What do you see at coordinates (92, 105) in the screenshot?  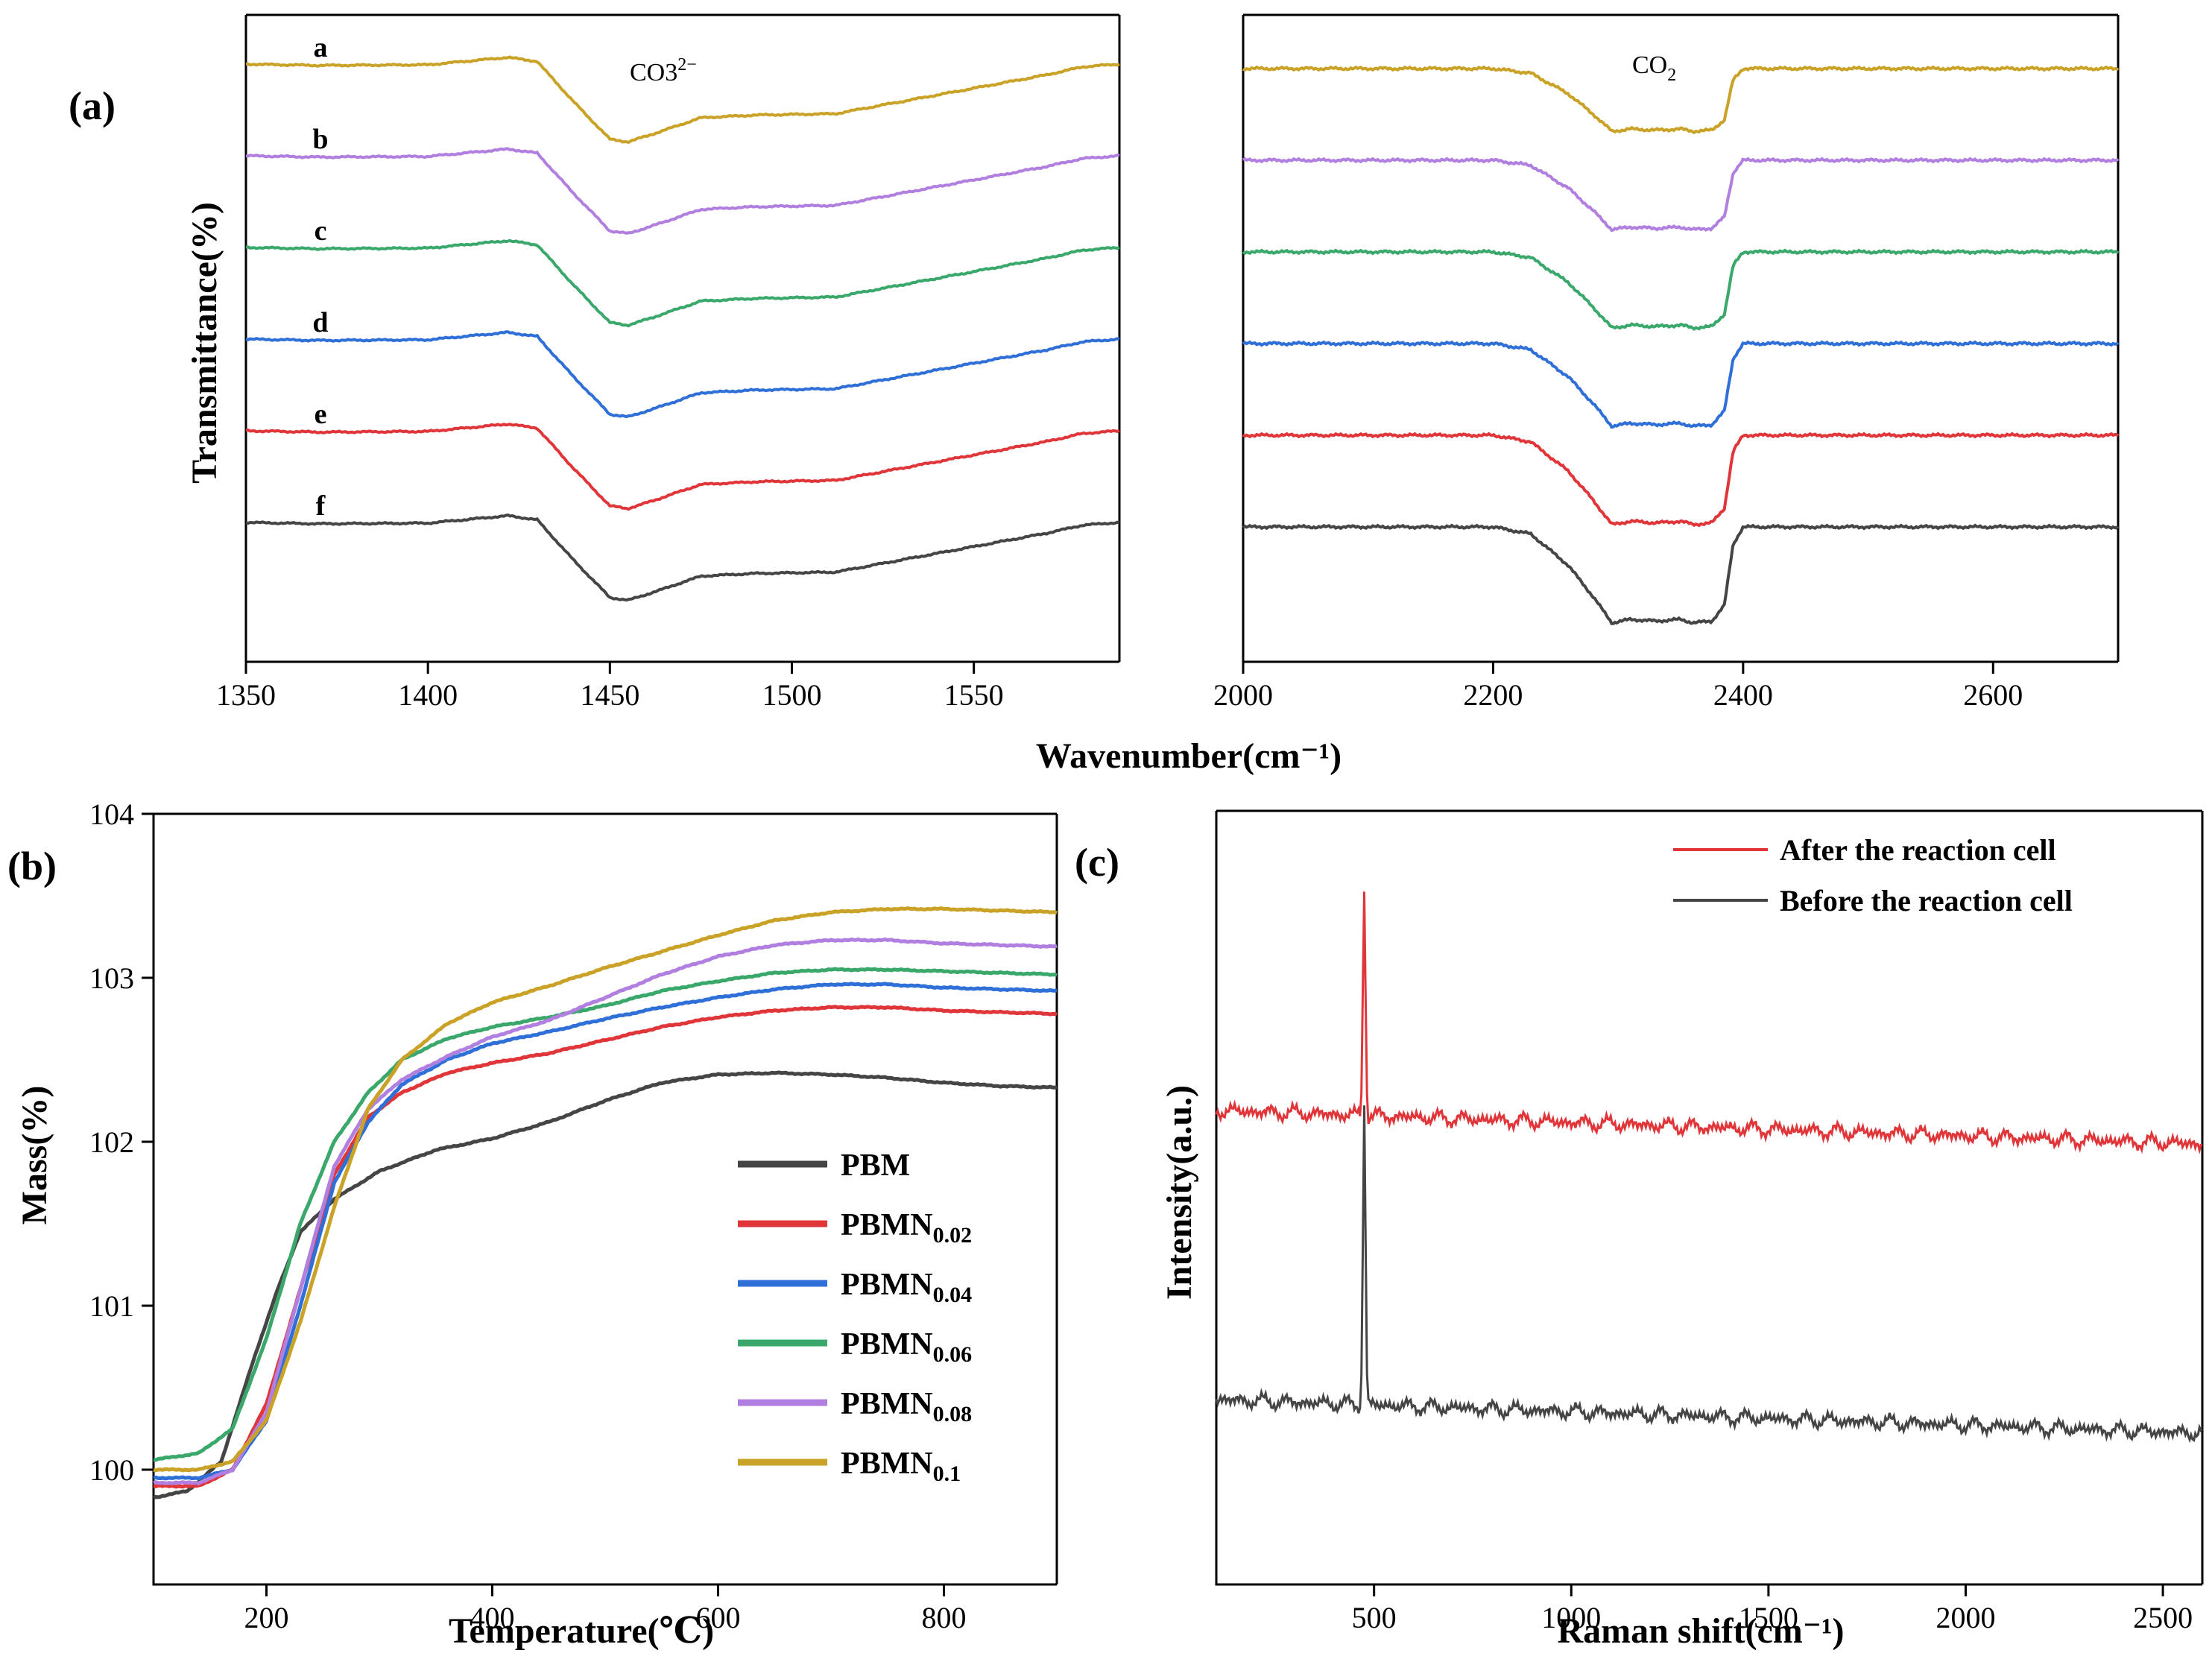 I see `panel-label-a: (a)` at bounding box center [92, 105].